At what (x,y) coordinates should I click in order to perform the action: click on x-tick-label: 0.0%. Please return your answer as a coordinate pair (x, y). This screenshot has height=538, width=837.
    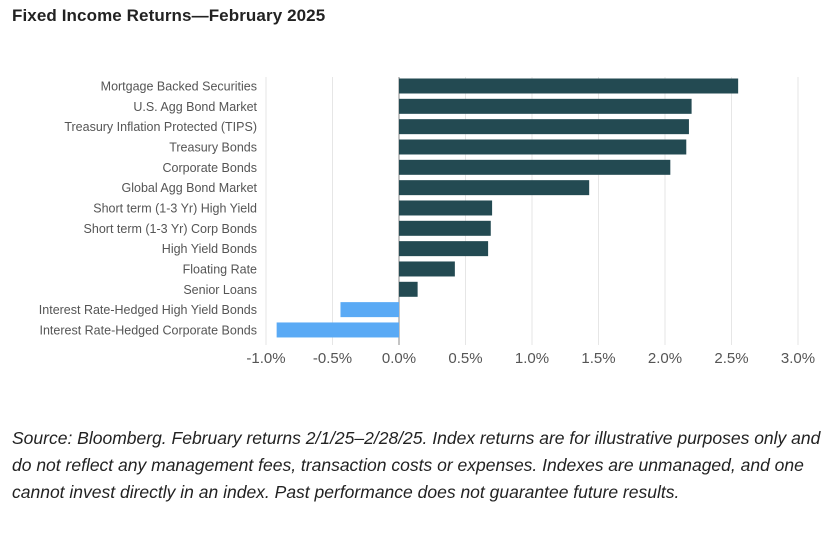
    Looking at the image, I should click on (399, 358).